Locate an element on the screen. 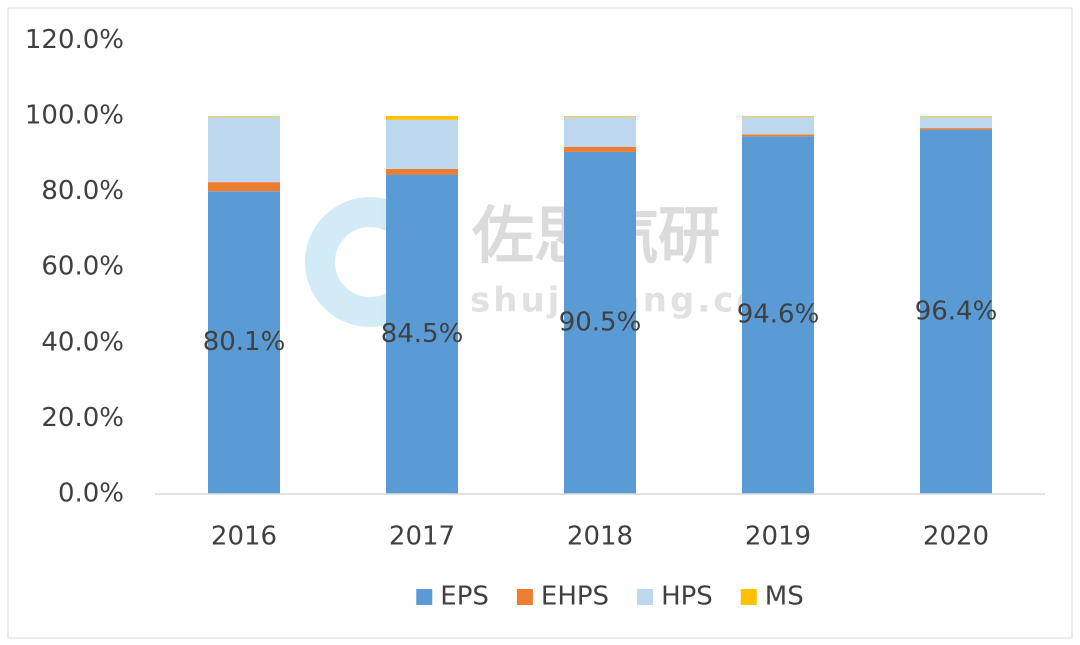  legend-label: EHPS is located at coordinates (575, 597).